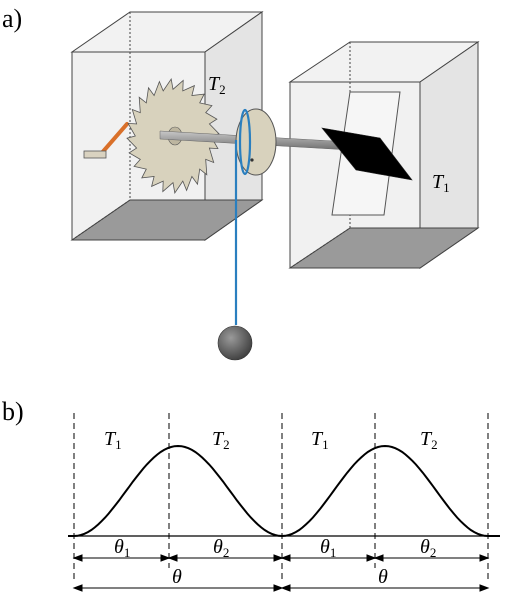 Image resolution: width=520 pixels, height=594 pixels. Describe the element at coordinates (441, 183) in the screenshot. I see `right-box-temperature: T1` at that location.